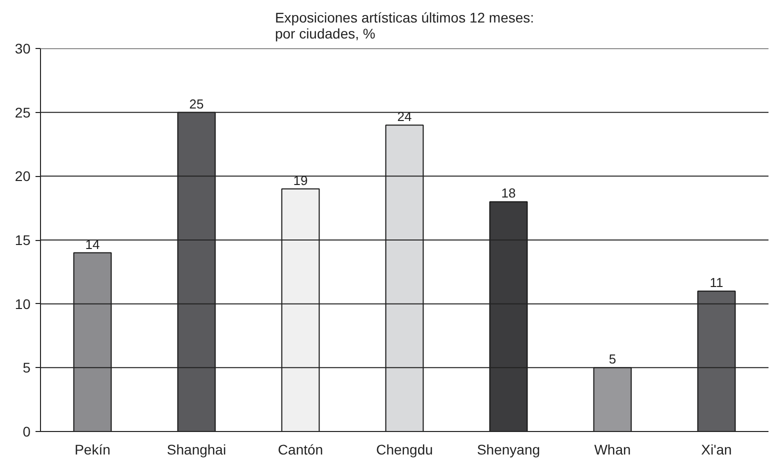 The width and height of the screenshot is (782, 473). Describe the element at coordinates (22, 240) in the screenshot. I see `y-tick-label: 15` at that location.